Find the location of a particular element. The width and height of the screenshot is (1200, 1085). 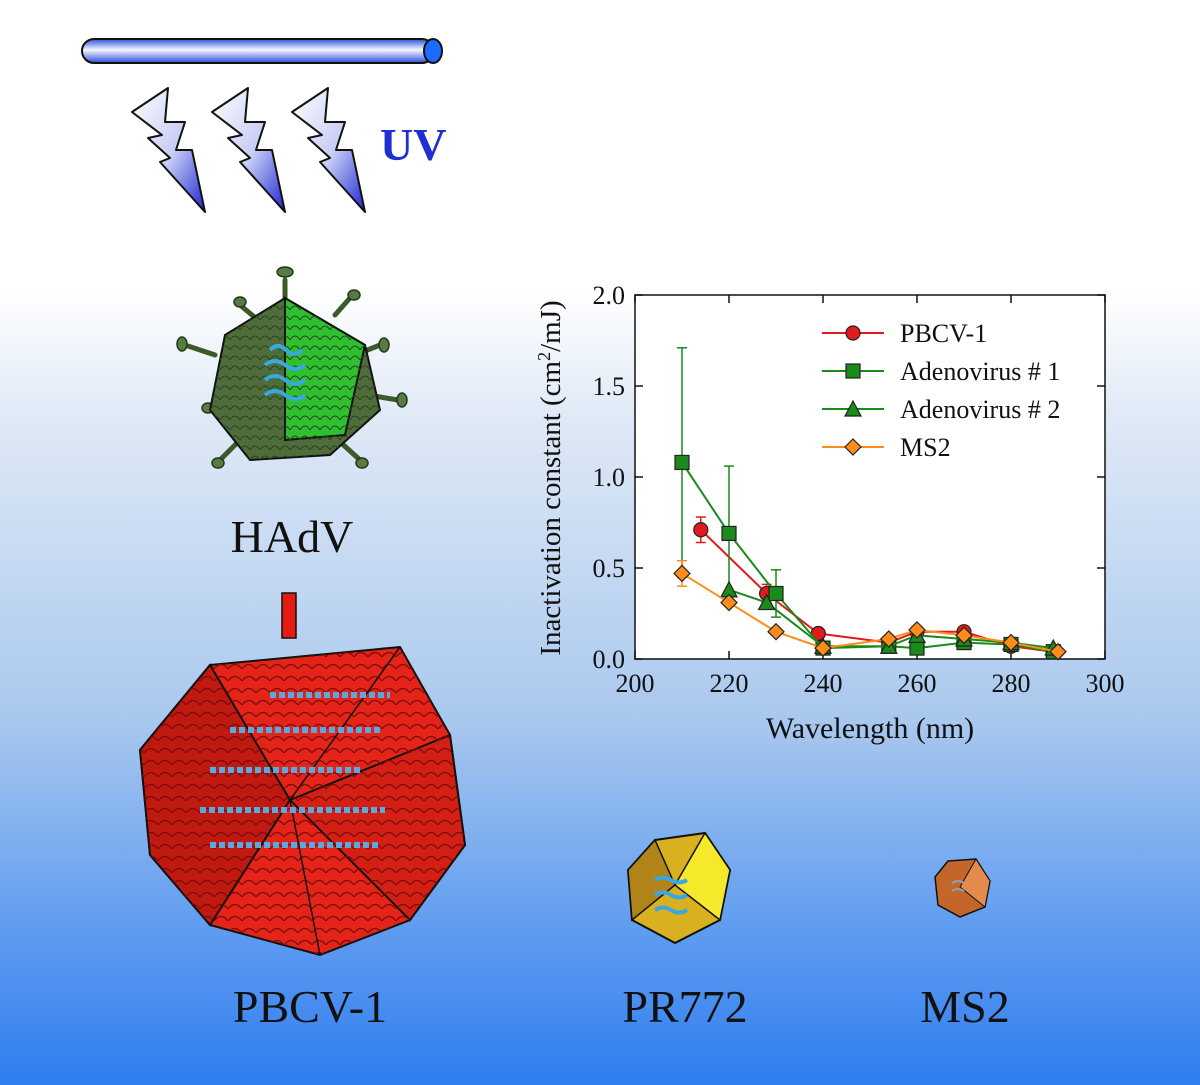

x-tick-label: 260 is located at coordinates (917, 683).